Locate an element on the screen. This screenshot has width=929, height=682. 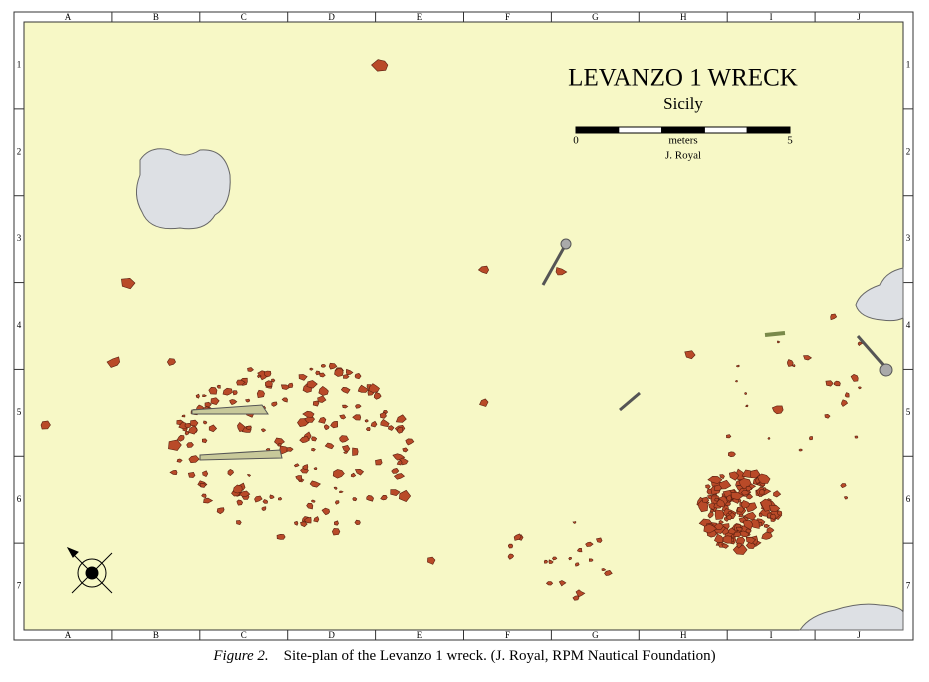
compass is located at coordinates (89, 570).